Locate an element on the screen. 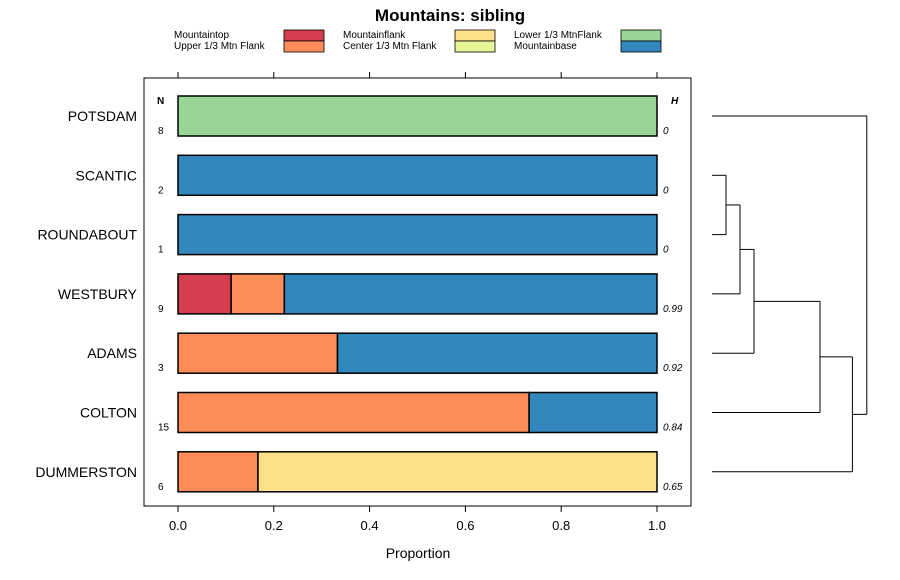  tick-label: 0.2 is located at coordinates (274, 525).